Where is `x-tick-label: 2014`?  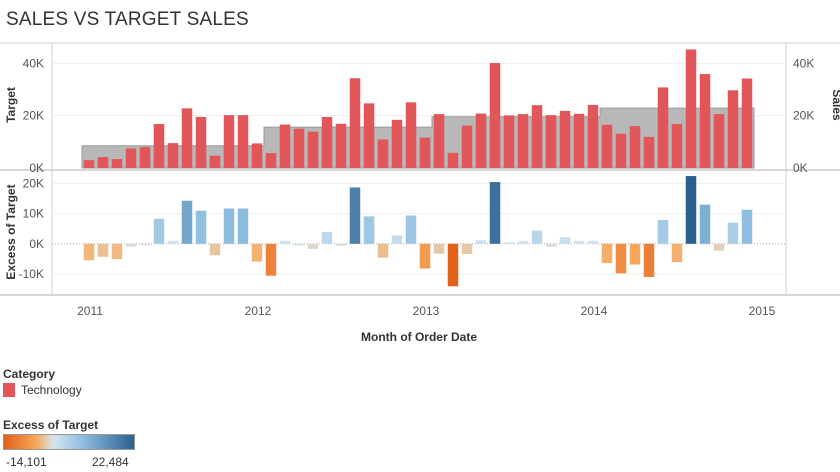 x-tick-label: 2014 is located at coordinates (594, 311).